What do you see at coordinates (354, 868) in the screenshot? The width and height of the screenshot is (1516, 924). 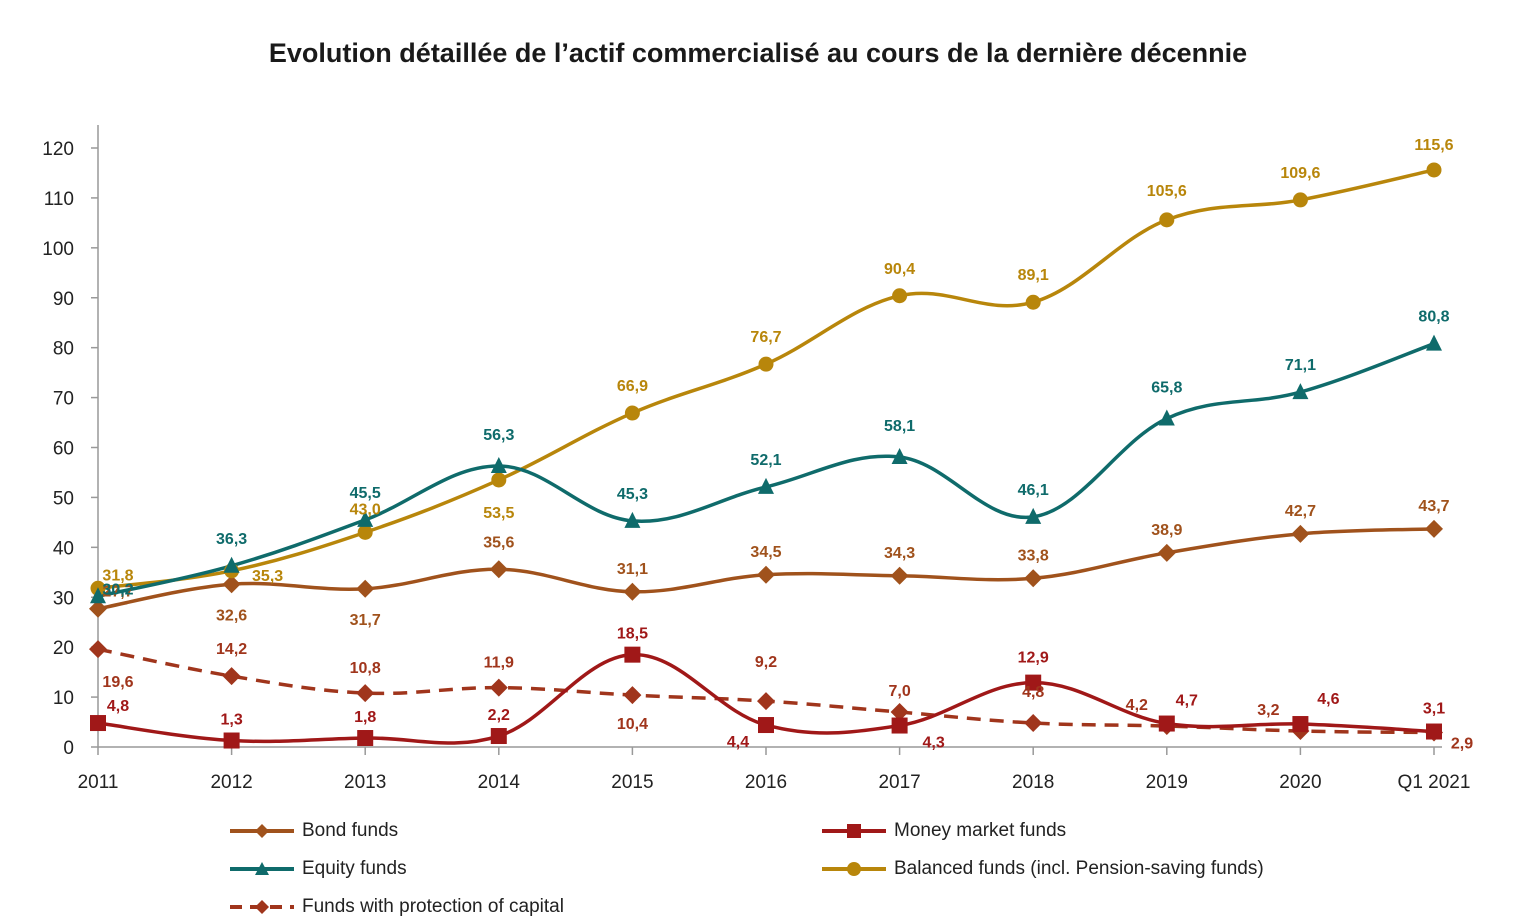 I see `legend-label: Equity funds` at bounding box center [354, 868].